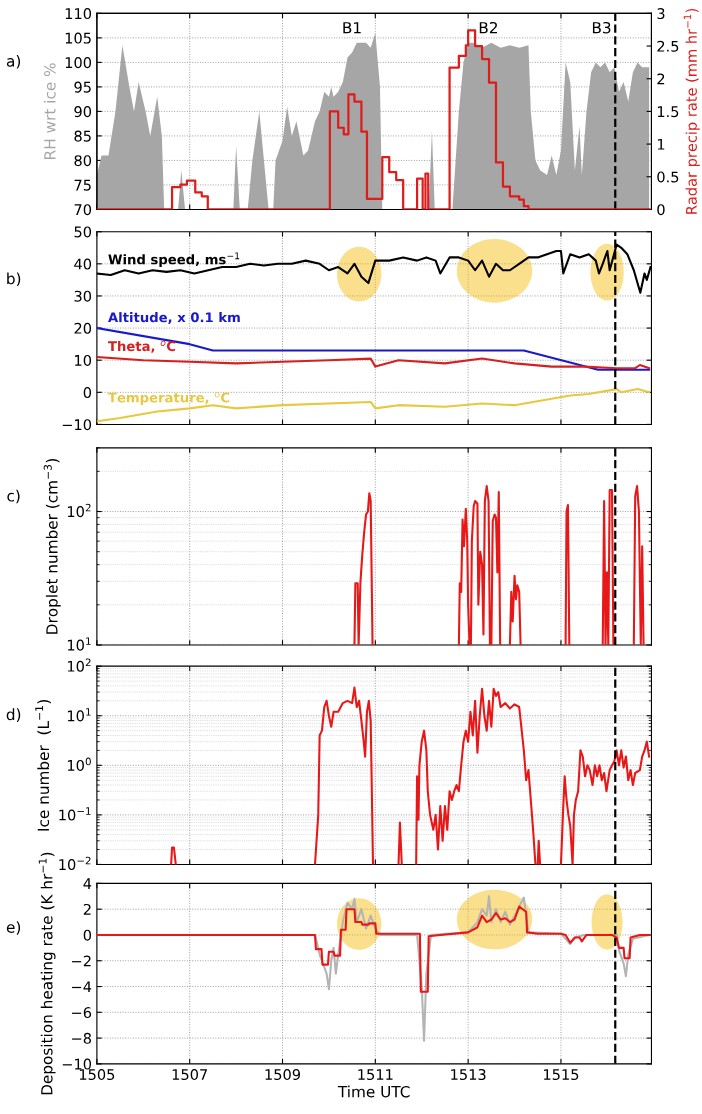  I want to click on series-label: Temperature, $^{o}$C, so click(169, 399).